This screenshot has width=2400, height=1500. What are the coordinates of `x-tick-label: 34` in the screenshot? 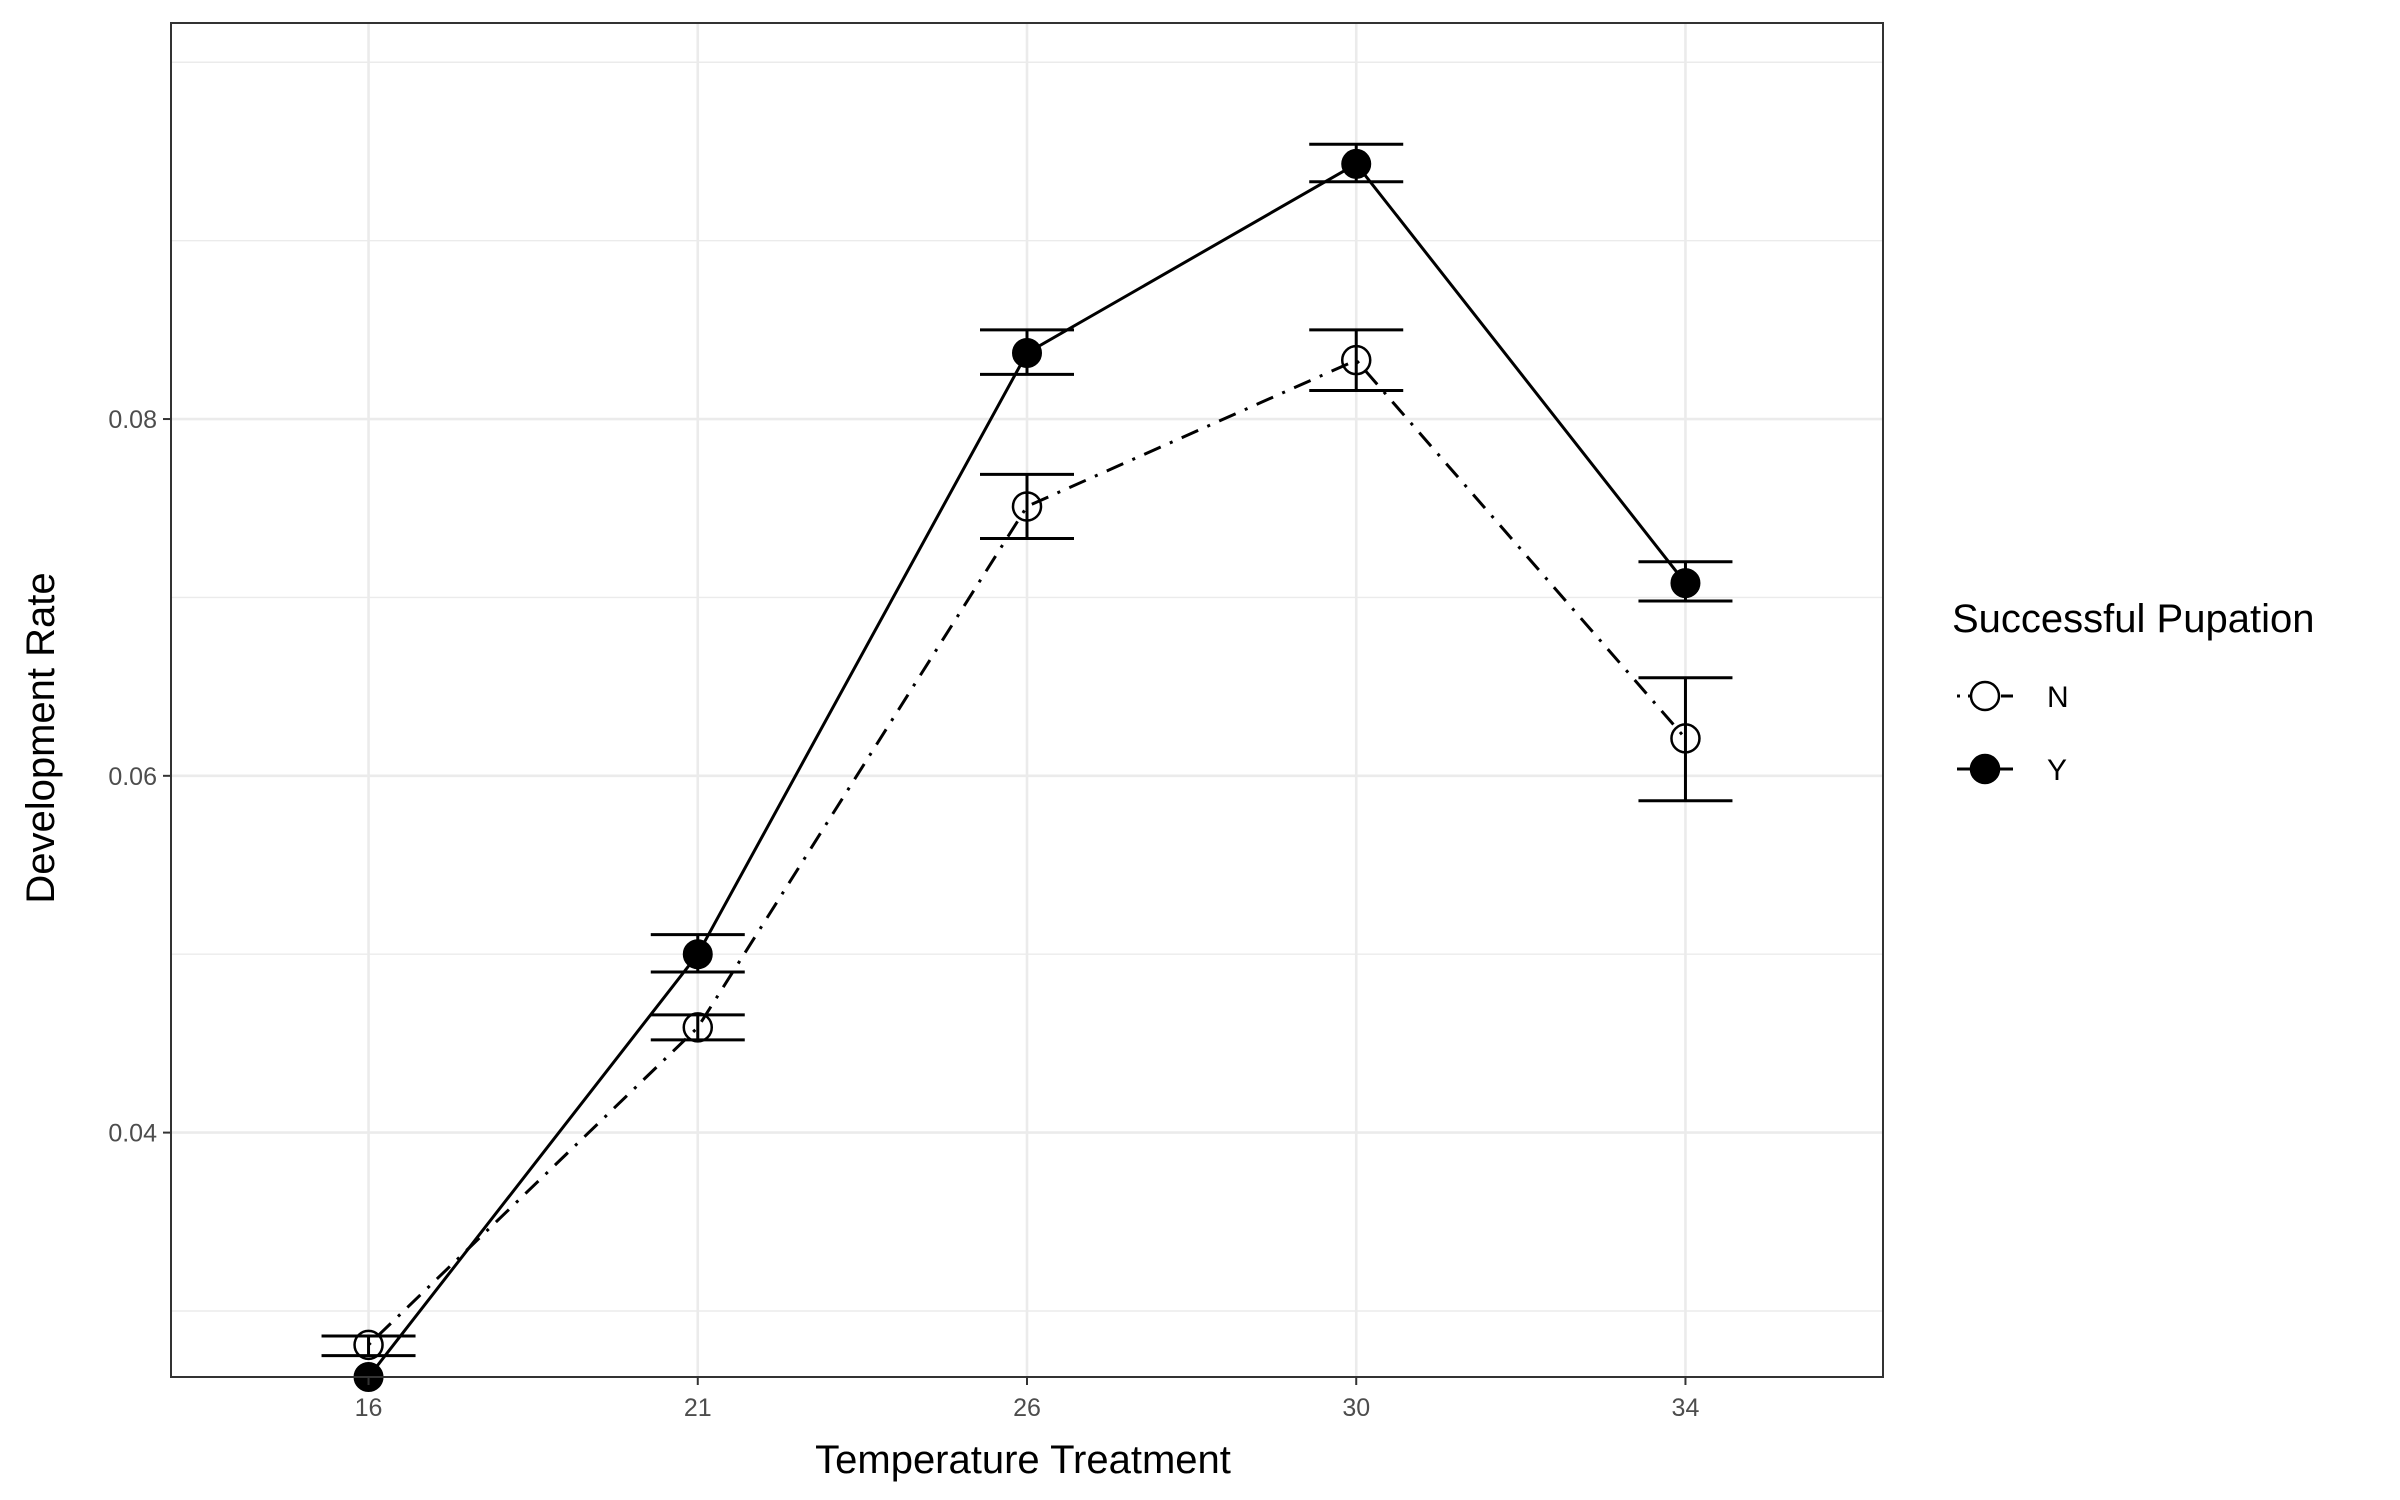 It's located at (1686, 1408).